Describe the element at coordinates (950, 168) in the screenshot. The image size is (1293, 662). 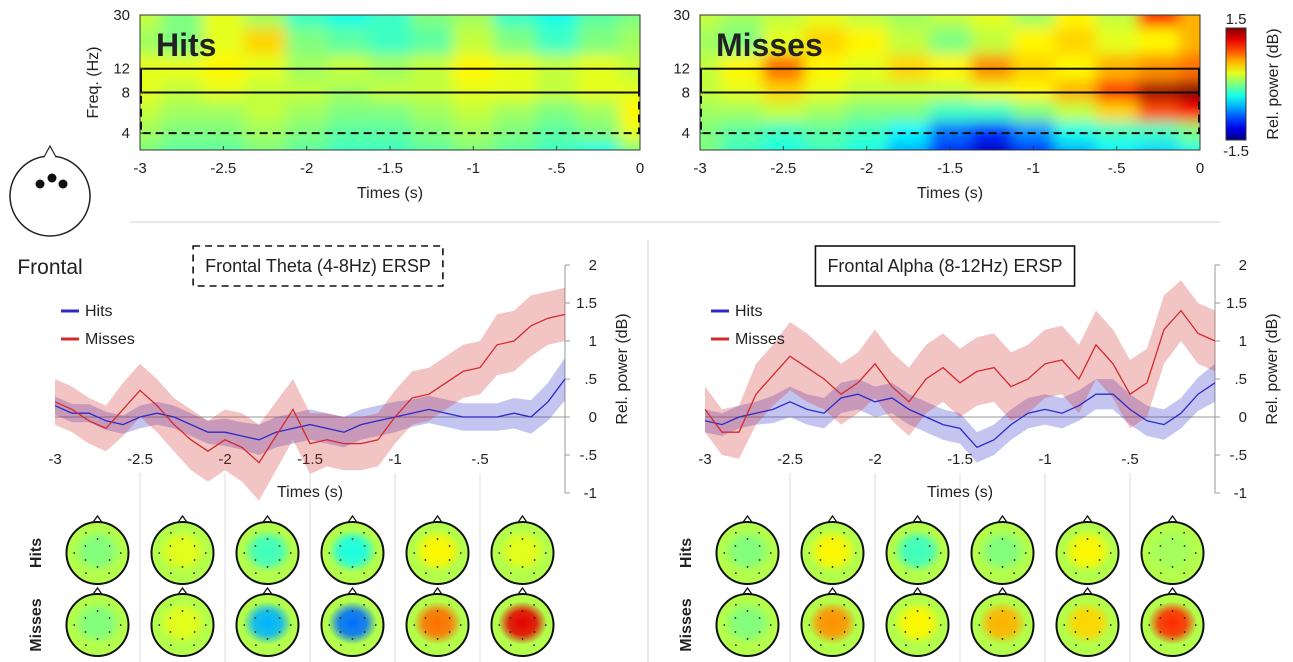
I see `x-tick-label: -1.5` at that location.